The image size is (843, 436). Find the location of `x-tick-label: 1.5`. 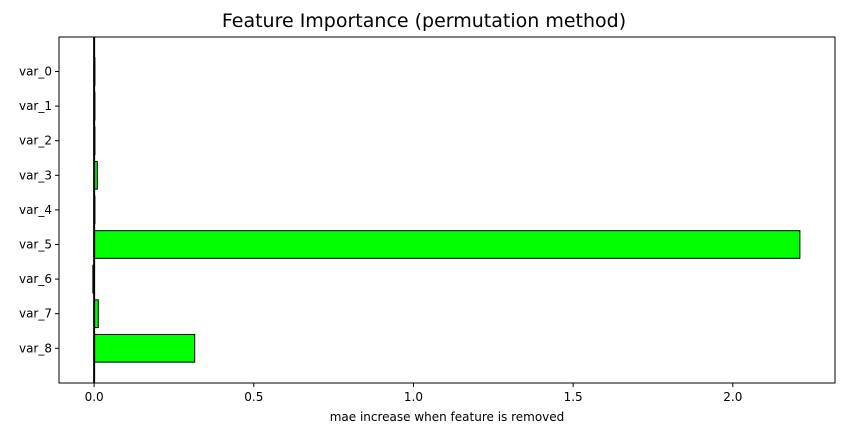

x-tick-label: 1.5 is located at coordinates (573, 397).